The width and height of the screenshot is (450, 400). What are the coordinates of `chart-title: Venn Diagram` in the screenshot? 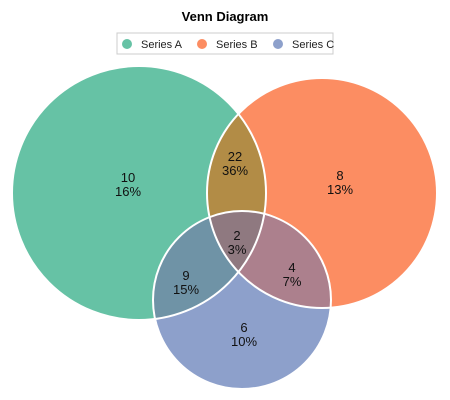 It's located at (225, 16).